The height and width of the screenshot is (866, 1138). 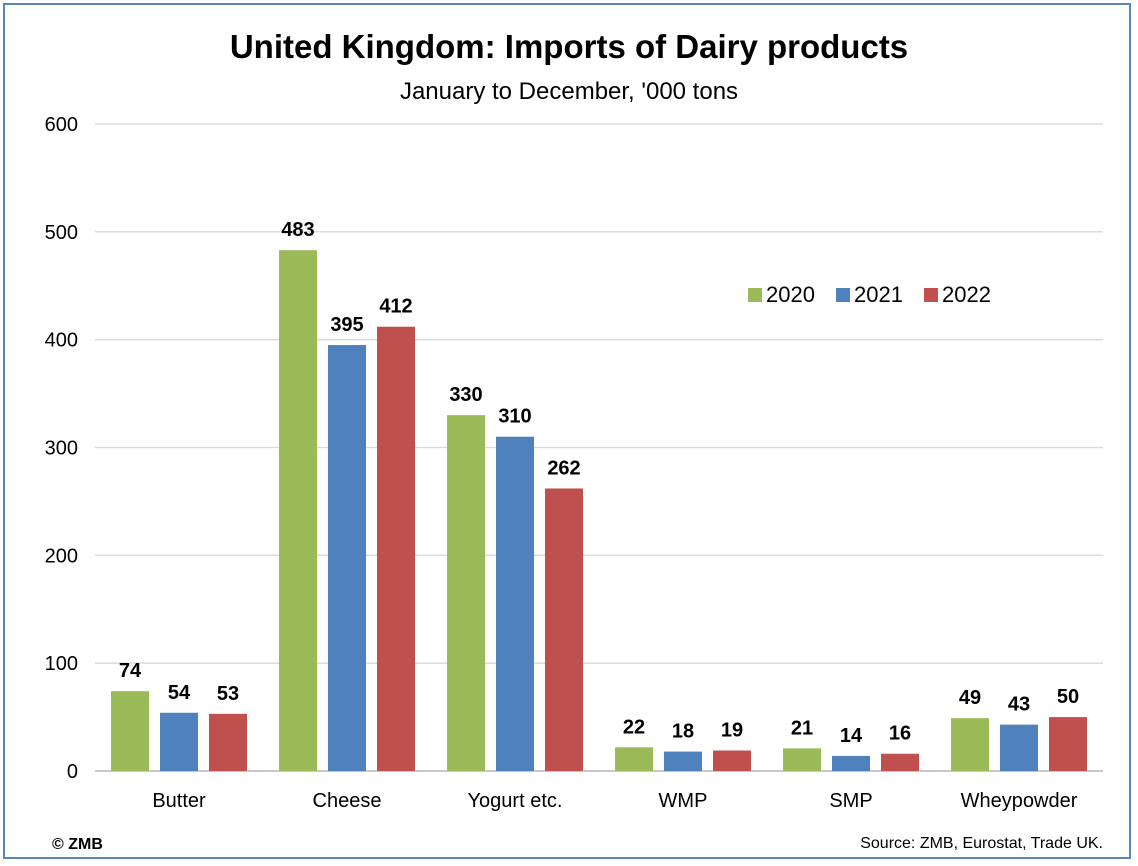 What do you see at coordinates (179, 801) in the screenshot?
I see `x-tick-label: Butter` at bounding box center [179, 801].